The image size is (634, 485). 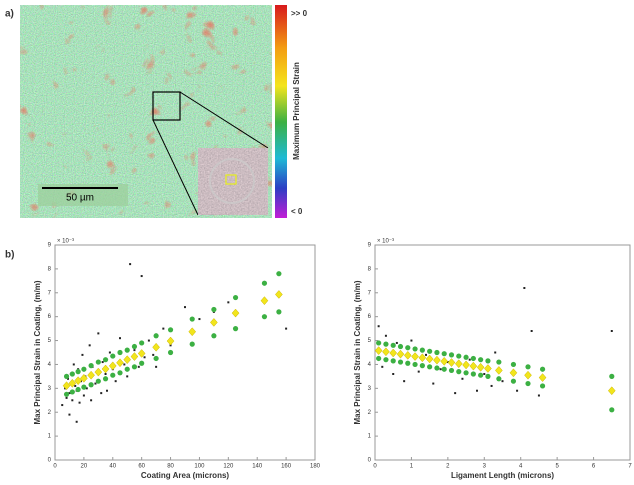 What do you see at coordinates (315, 467) in the screenshot?
I see `x-tick-label: 180` at bounding box center [315, 467].